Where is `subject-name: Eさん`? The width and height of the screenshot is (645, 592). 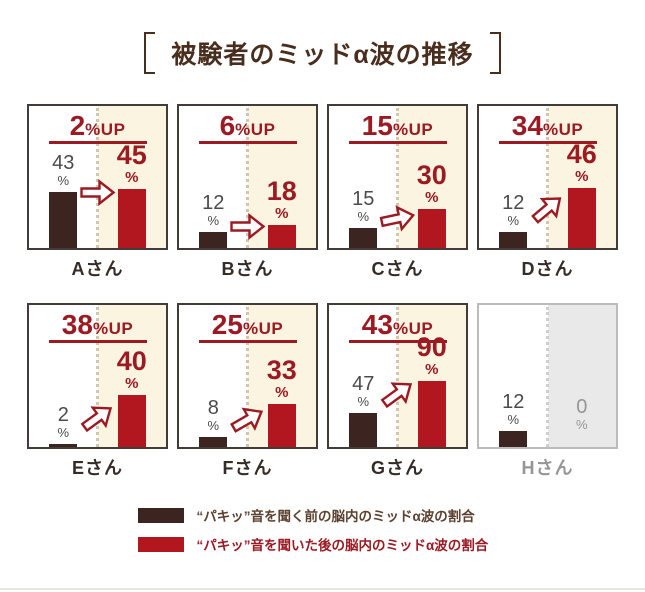 subject-name: Eさん is located at coordinates (97, 468).